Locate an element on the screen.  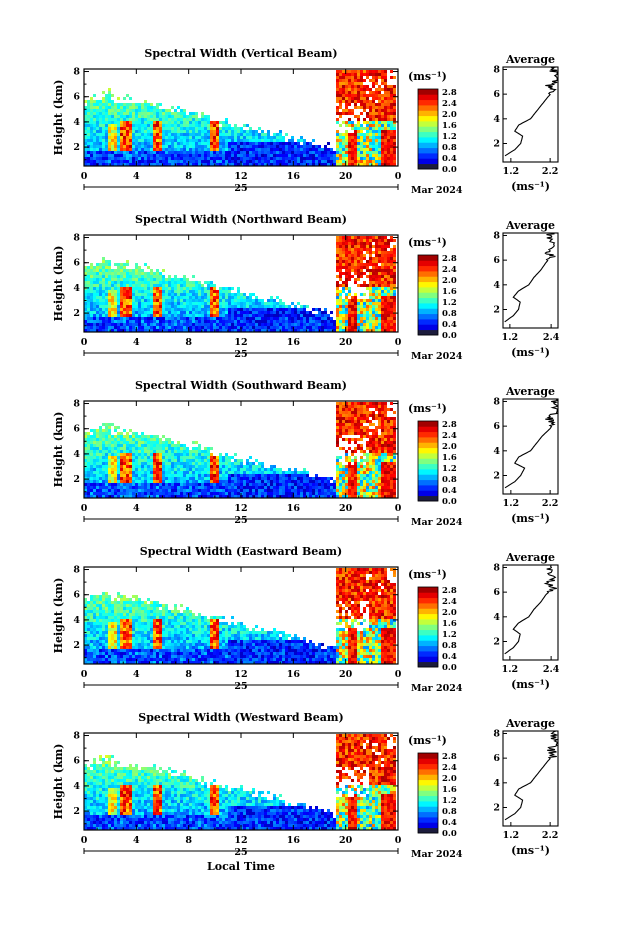
average-frame is located at coordinates (530, 280).